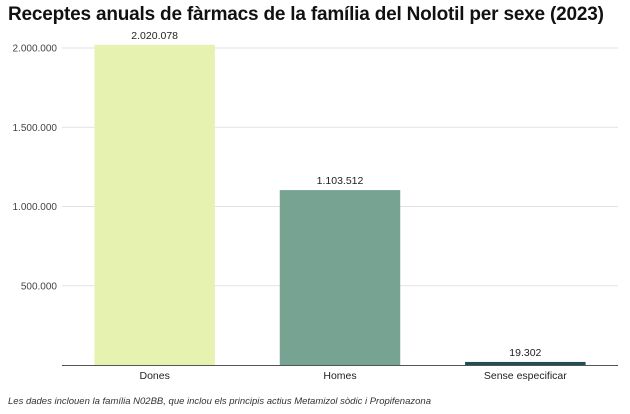  I want to click on y-tick-label: 1.500.000, so click(35, 128).